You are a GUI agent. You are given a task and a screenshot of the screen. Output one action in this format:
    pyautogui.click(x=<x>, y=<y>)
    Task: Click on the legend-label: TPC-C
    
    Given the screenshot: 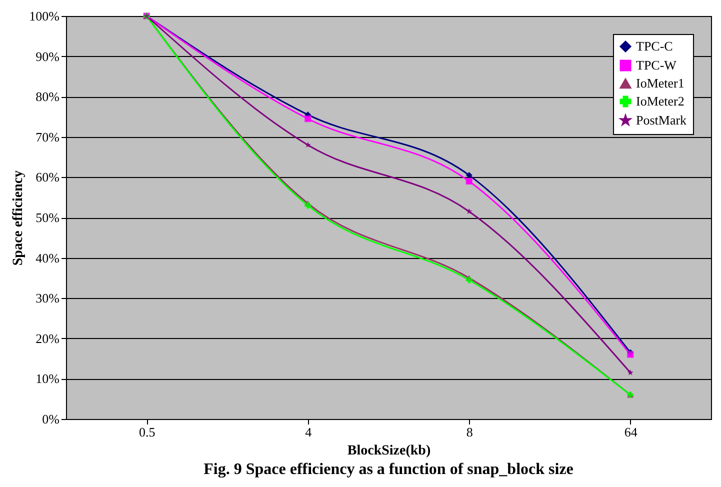 What is the action you would take?
    pyautogui.click(x=654, y=46)
    